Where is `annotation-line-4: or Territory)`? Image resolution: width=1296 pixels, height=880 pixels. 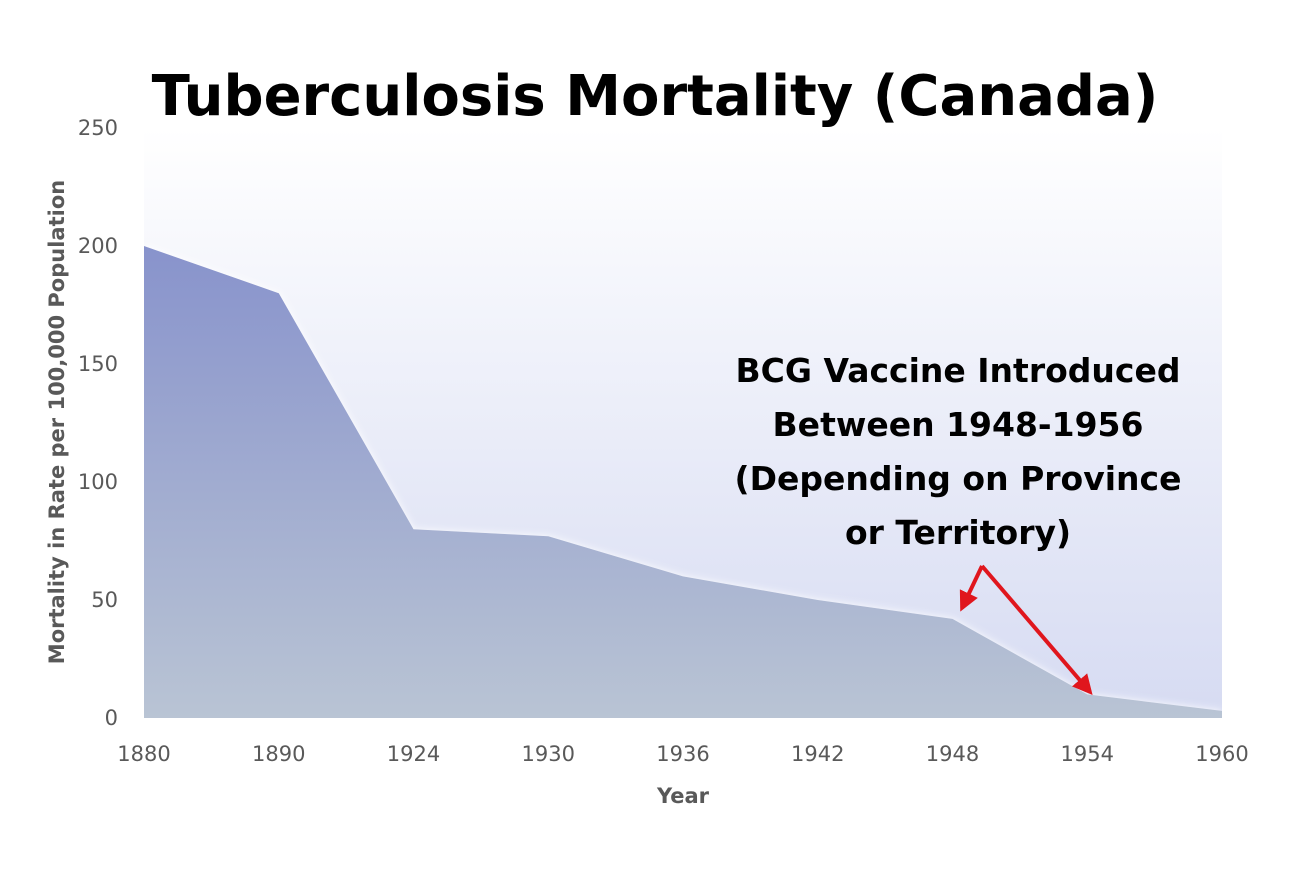
annotation-line-4: or Territory) is located at coordinates (958, 532).